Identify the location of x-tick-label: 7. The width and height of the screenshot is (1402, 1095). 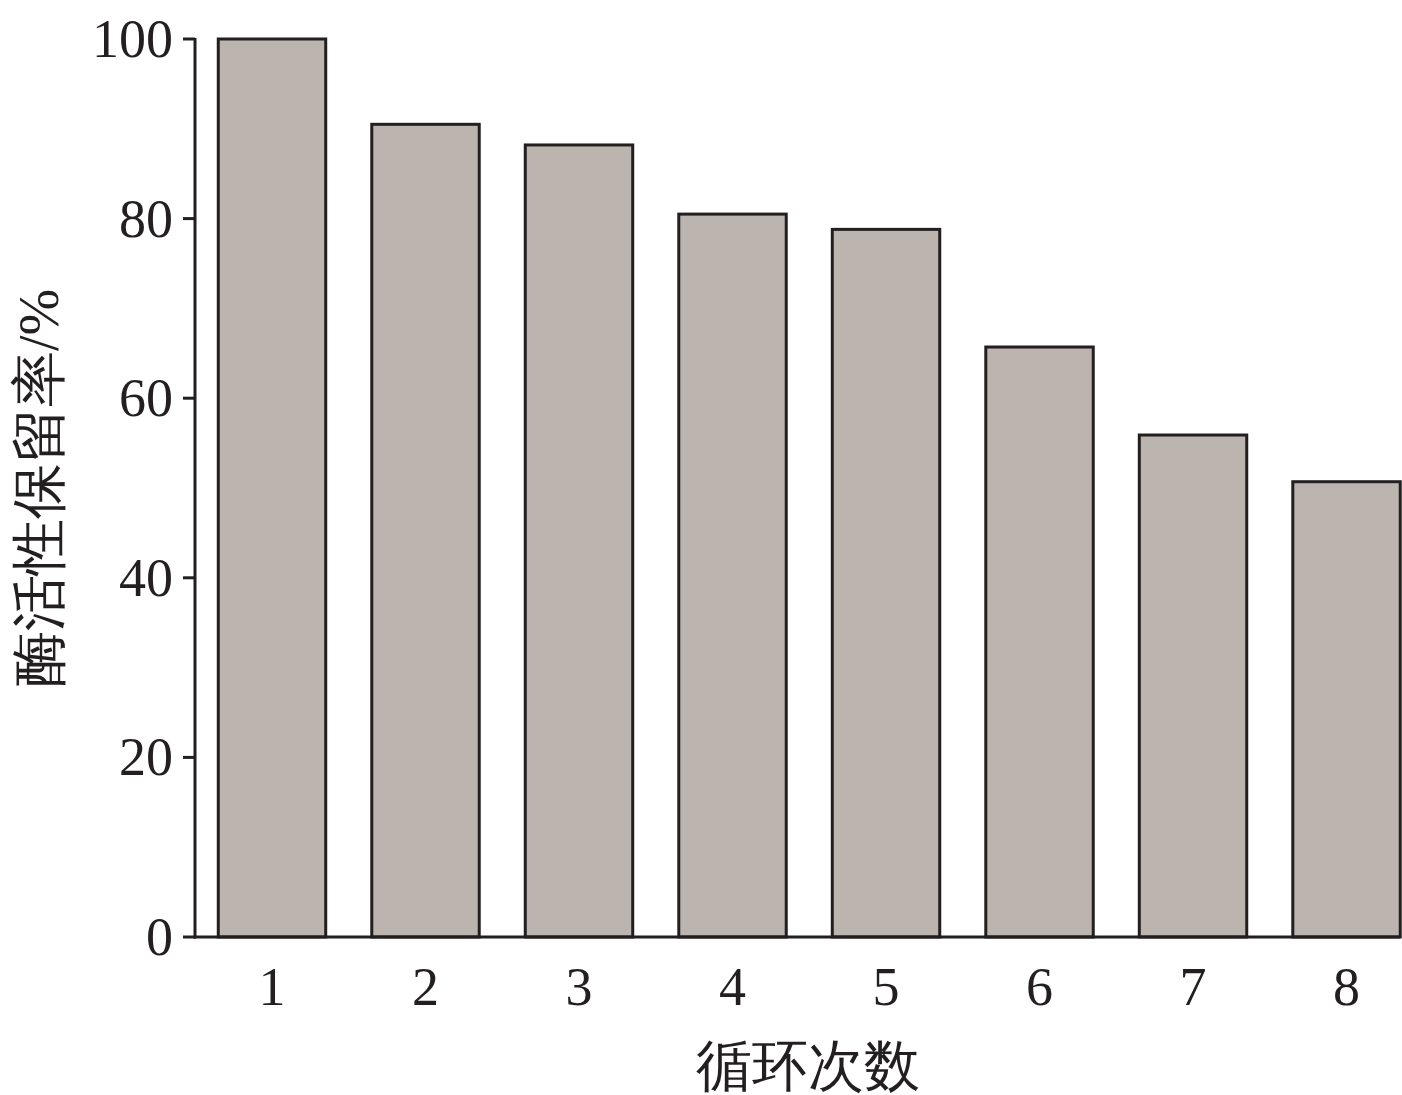
(1193, 987).